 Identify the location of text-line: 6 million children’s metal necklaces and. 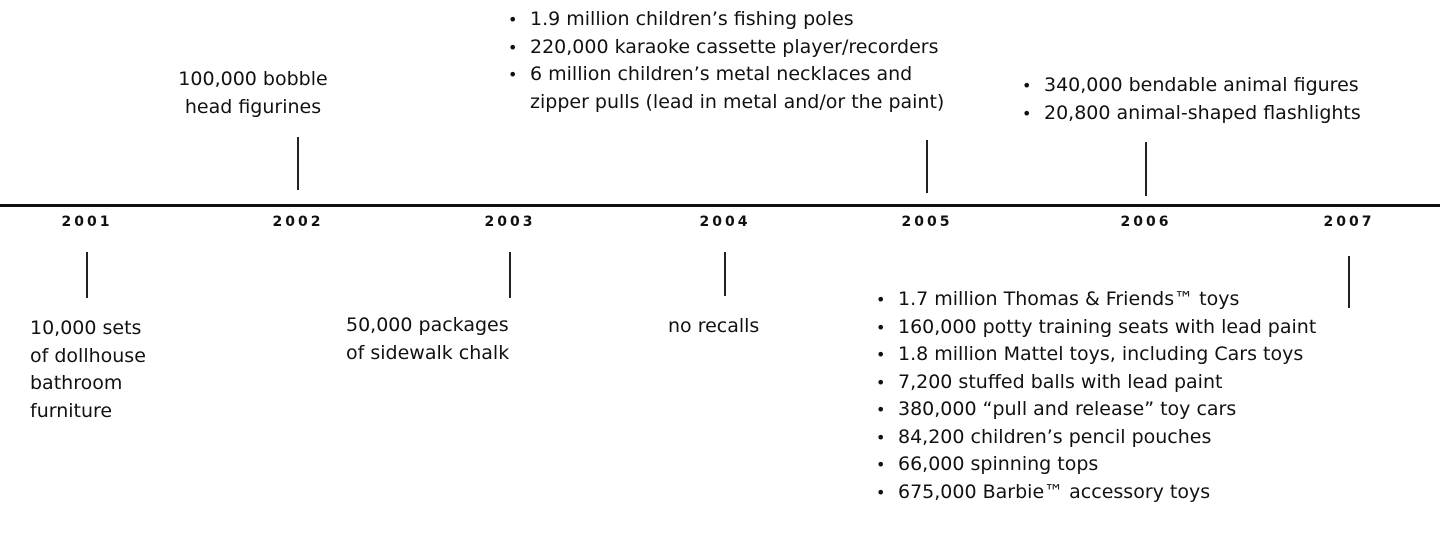
(721, 74).